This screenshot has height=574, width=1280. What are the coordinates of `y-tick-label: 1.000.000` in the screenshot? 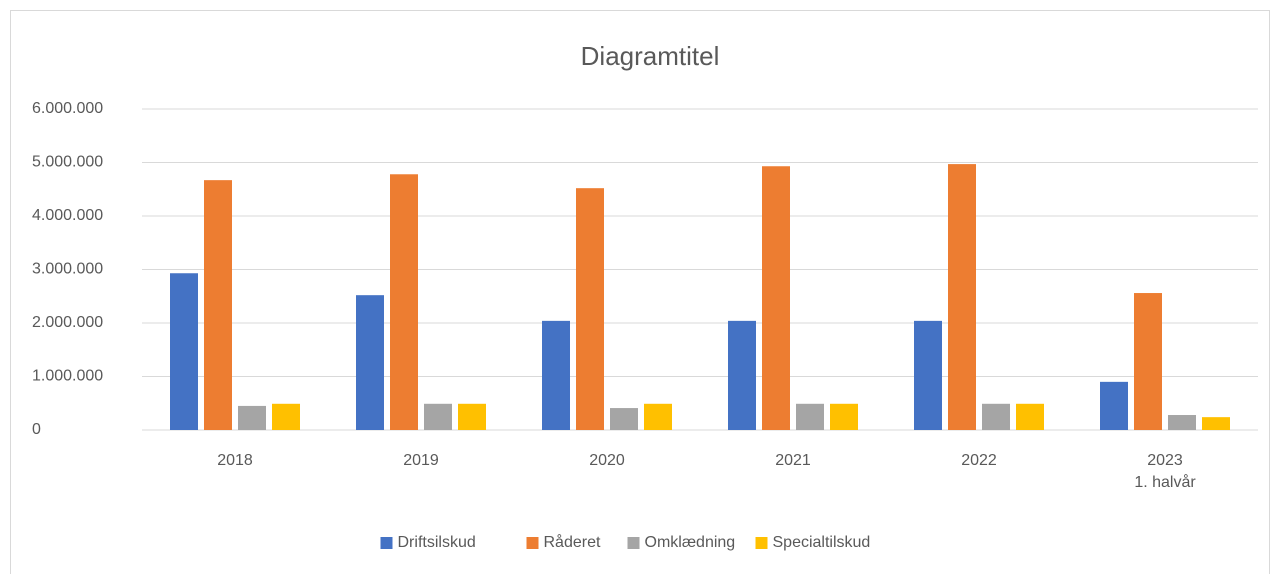 It's located at (67, 376).